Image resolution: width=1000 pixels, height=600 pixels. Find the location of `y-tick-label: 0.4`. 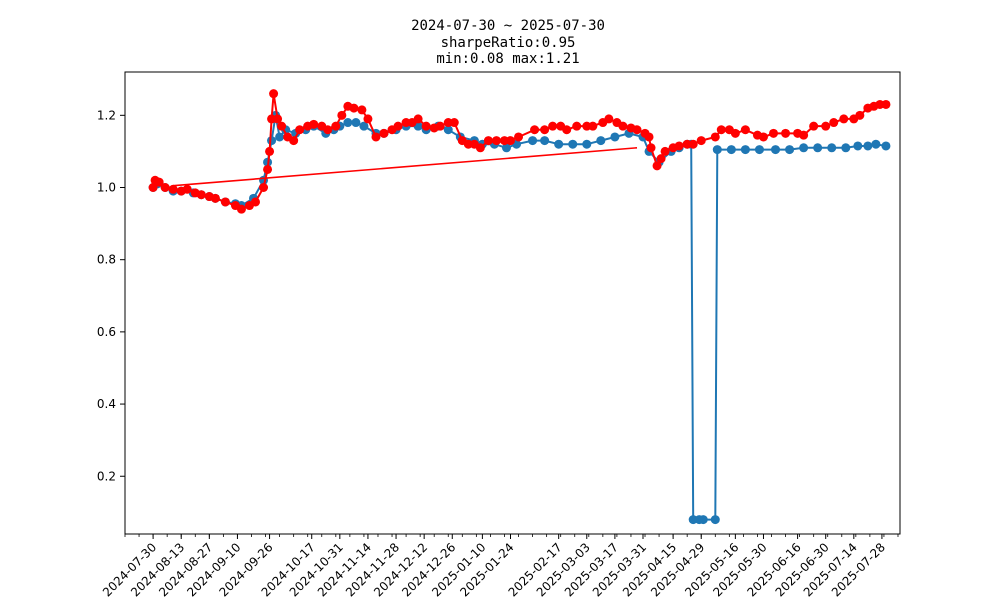

y-tick-label: 0.4 is located at coordinates (106, 404).